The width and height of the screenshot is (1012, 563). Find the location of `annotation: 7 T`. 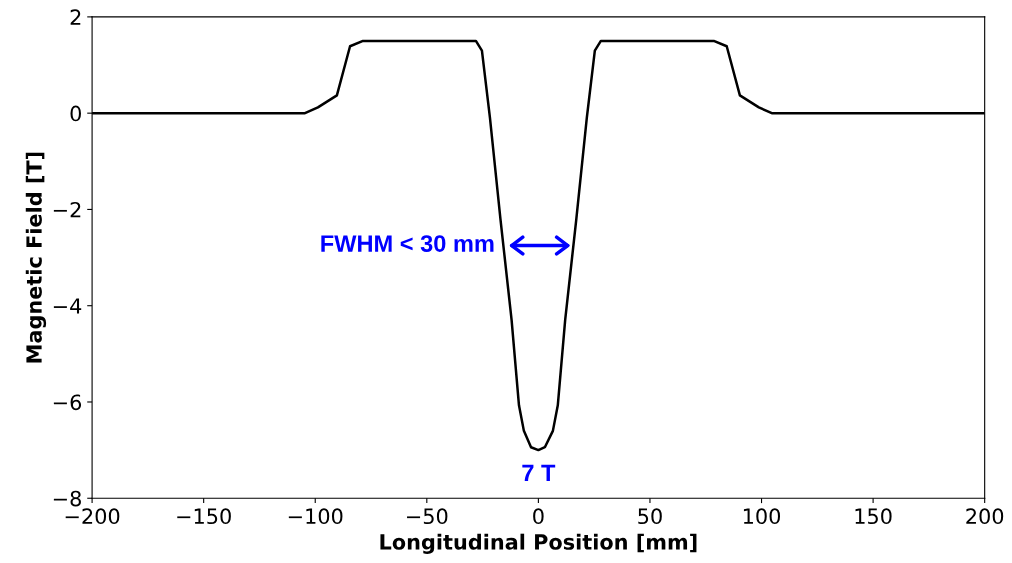

annotation: 7 T is located at coordinates (539, 473).